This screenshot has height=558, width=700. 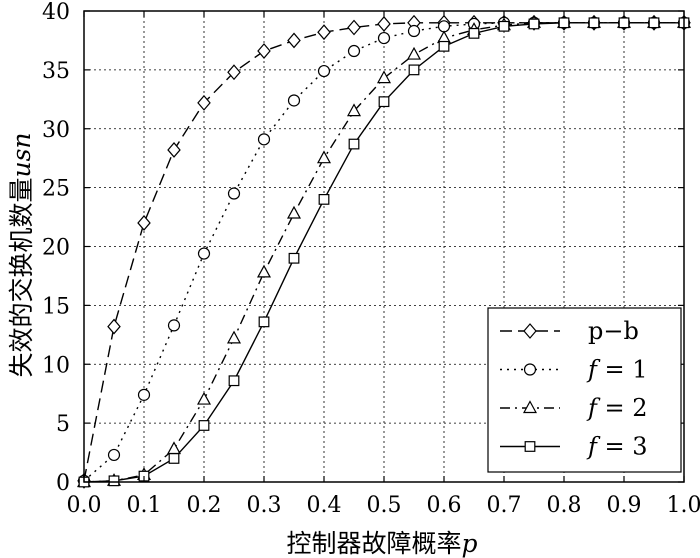 I want to click on x-tick-label: 0.5, so click(x=384, y=505).